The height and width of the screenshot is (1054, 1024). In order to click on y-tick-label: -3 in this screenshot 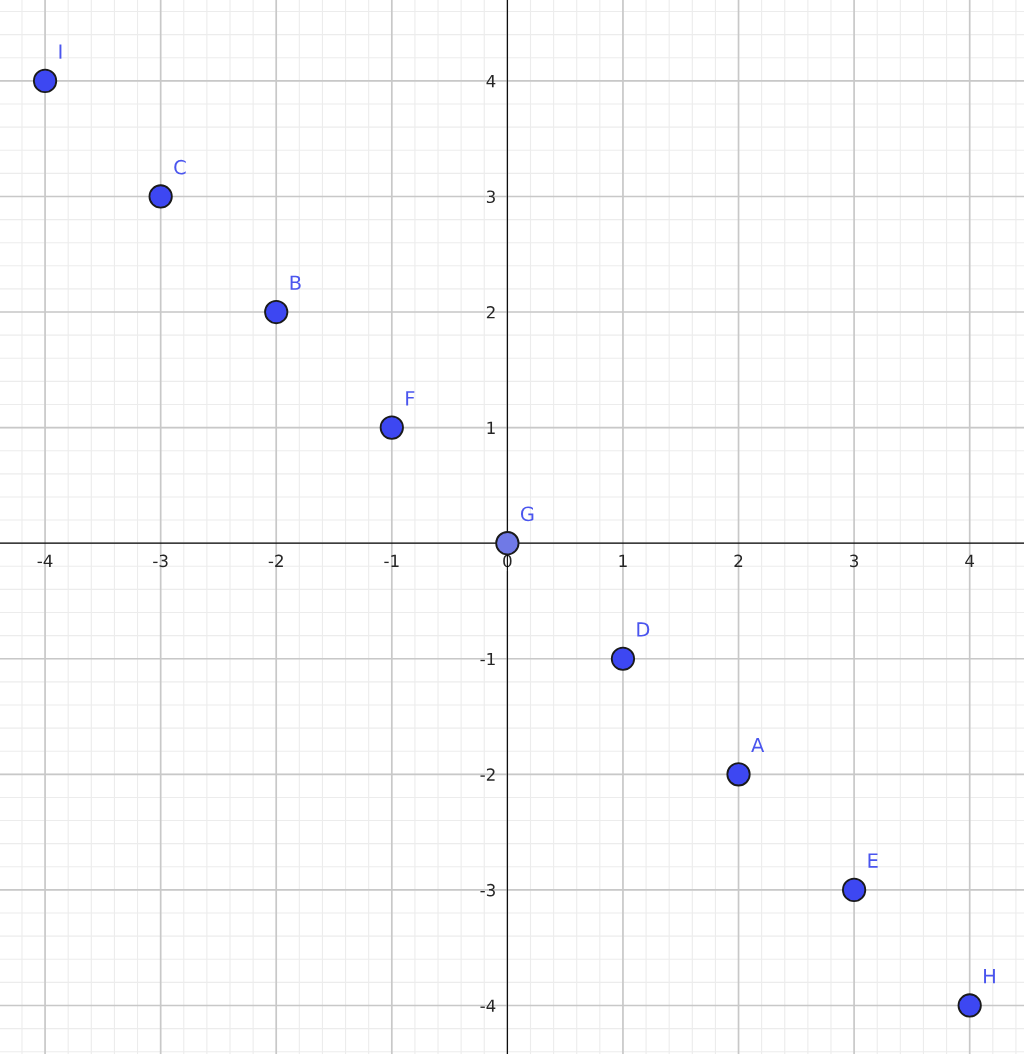, I will do `click(487, 890)`.